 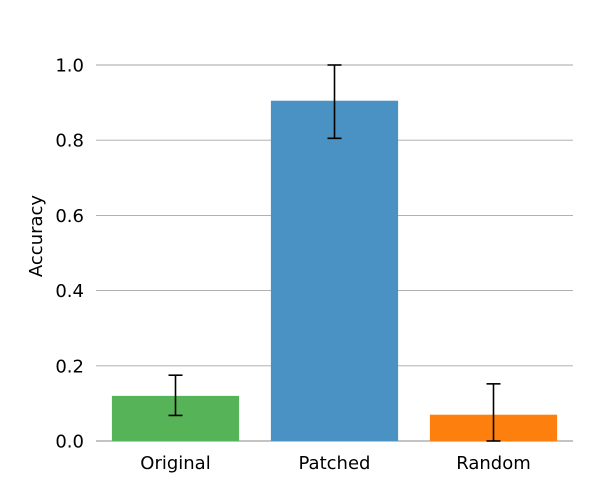 What do you see at coordinates (175, 395) in the screenshot?
I see `error-bar-original` at bounding box center [175, 395].